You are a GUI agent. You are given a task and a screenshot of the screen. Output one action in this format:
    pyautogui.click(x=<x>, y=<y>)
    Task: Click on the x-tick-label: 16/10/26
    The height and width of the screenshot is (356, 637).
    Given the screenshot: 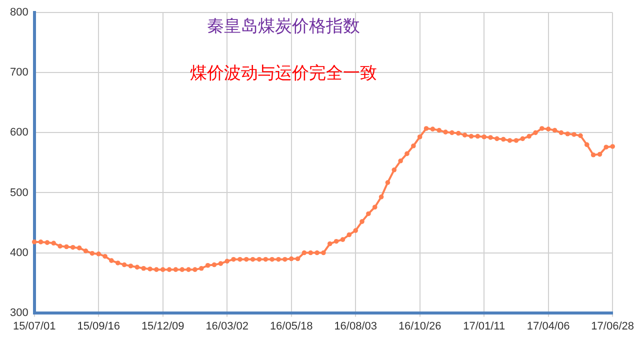 What is the action you would take?
    pyautogui.click(x=420, y=326)
    